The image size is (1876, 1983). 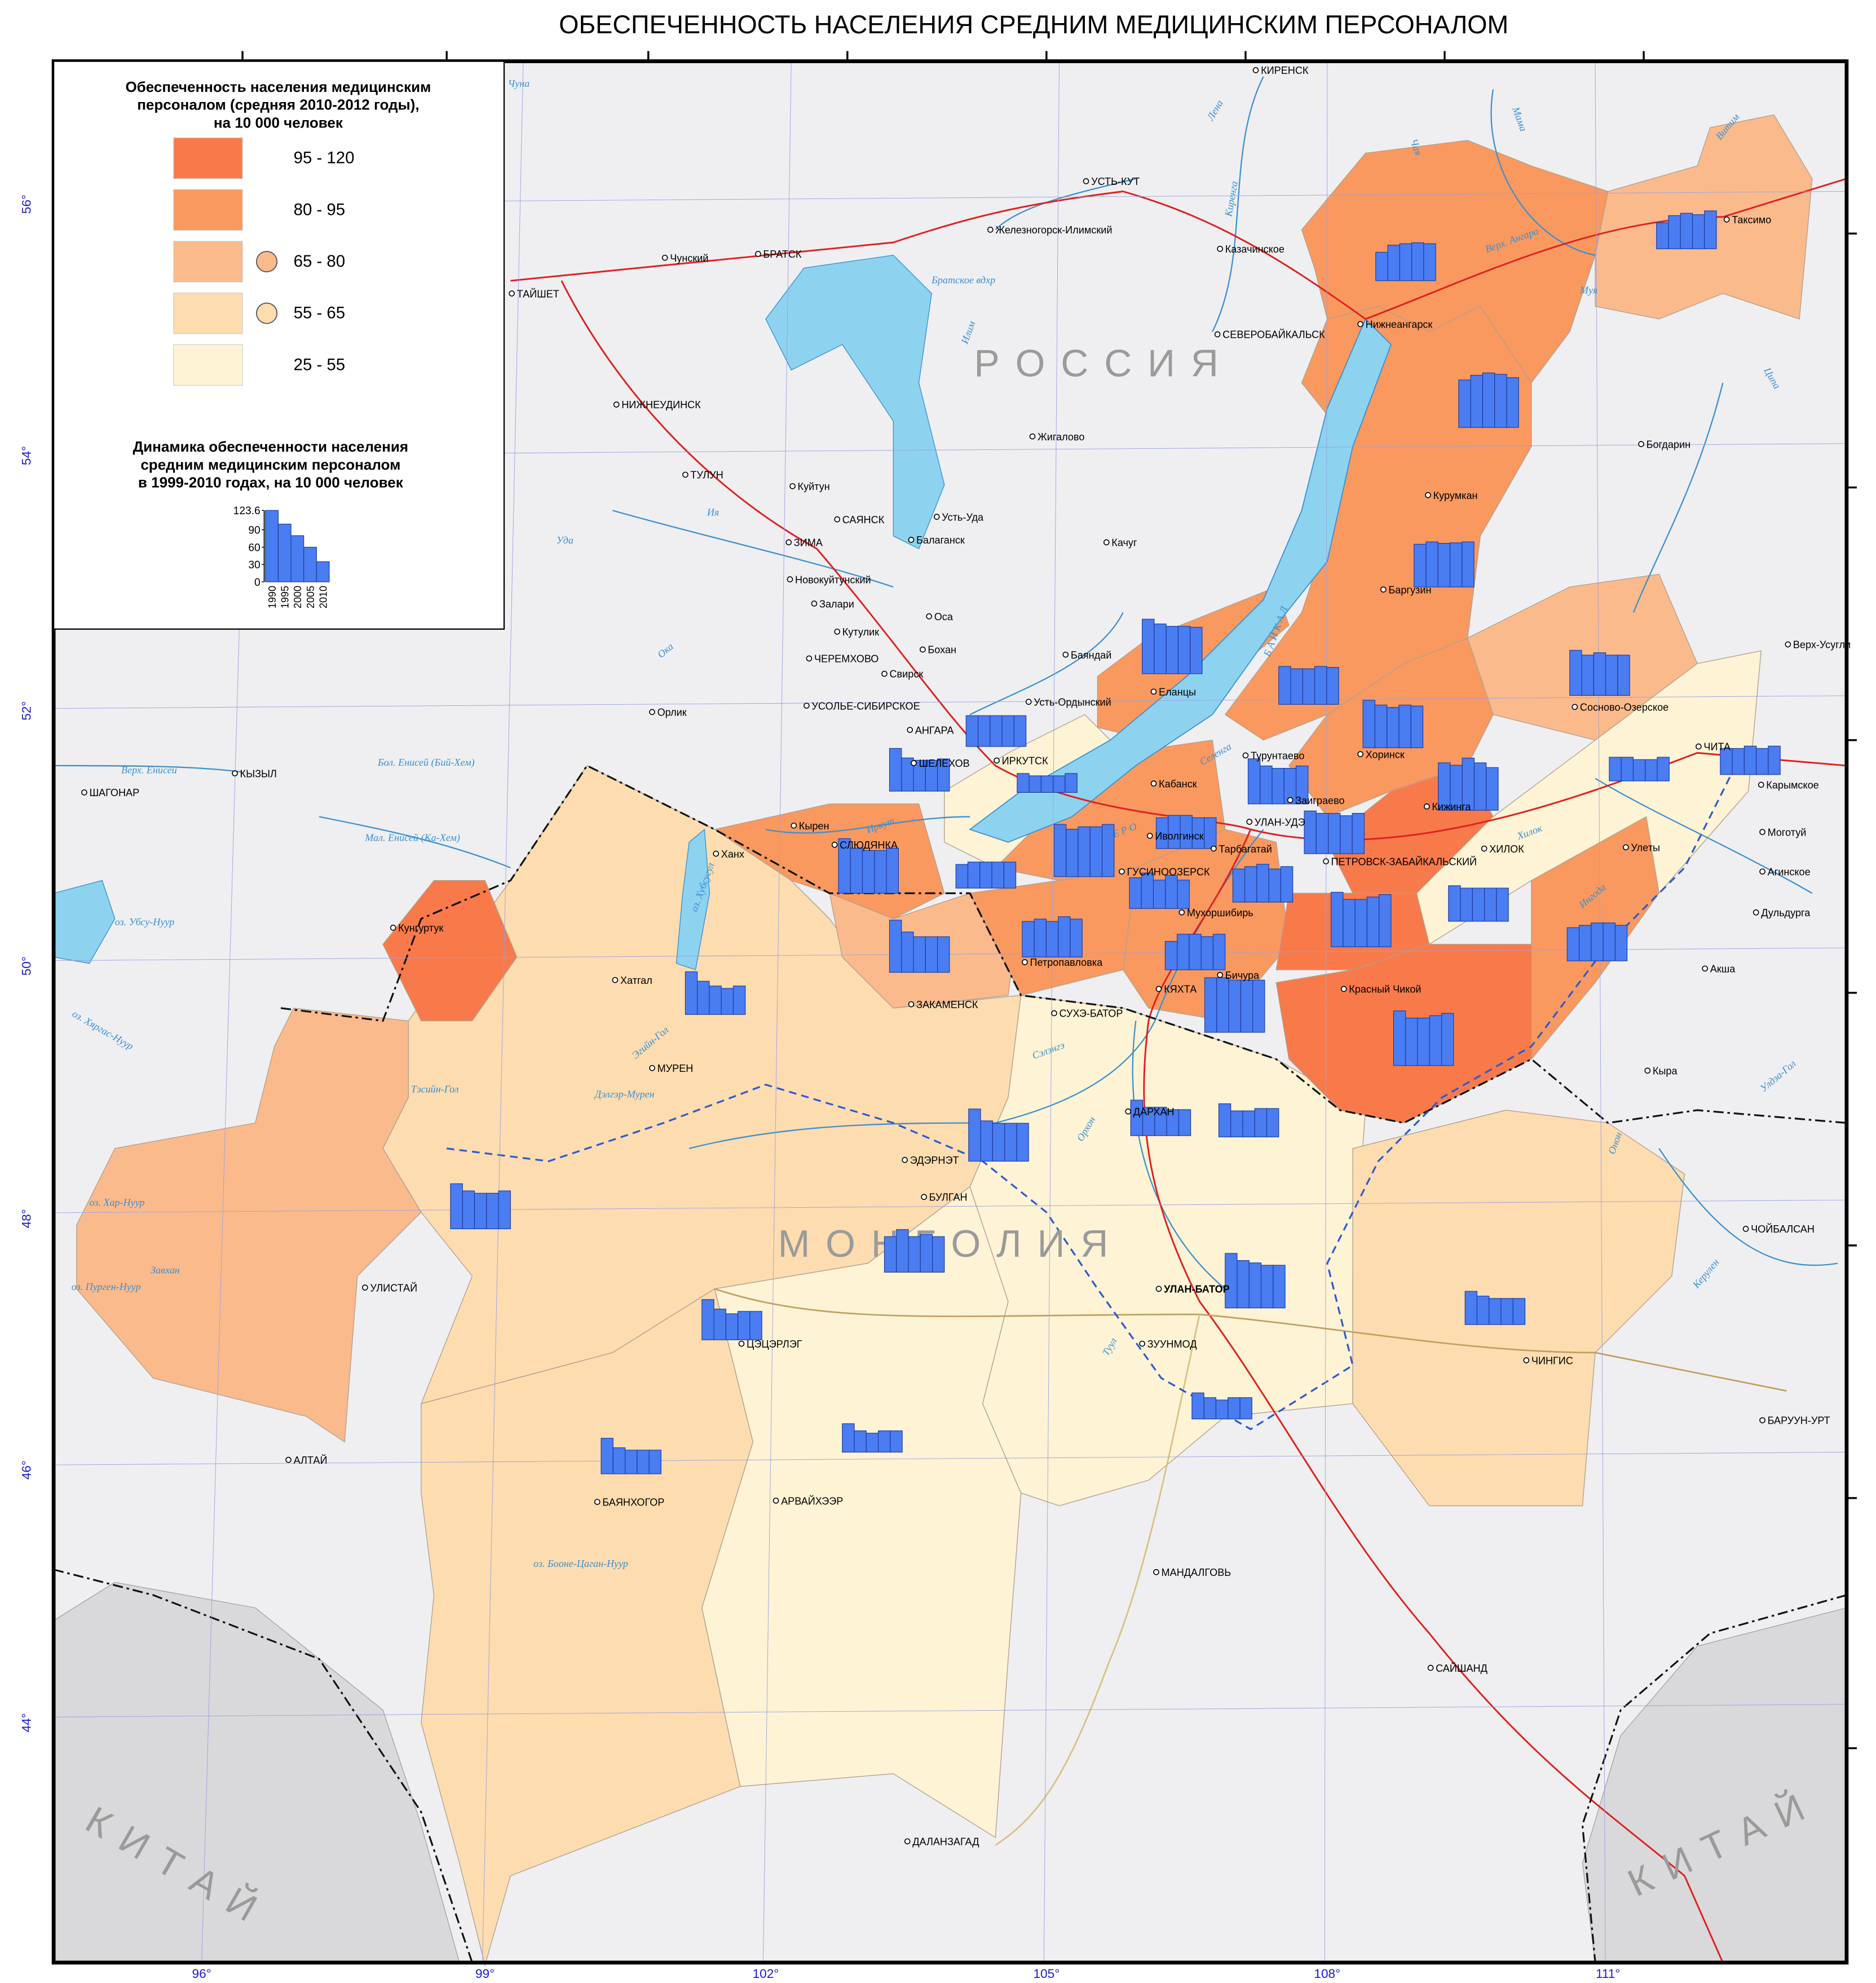 What do you see at coordinates (948, 1197) in the screenshot?
I see `city-label: БУЛГАН` at bounding box center [948, 1197].